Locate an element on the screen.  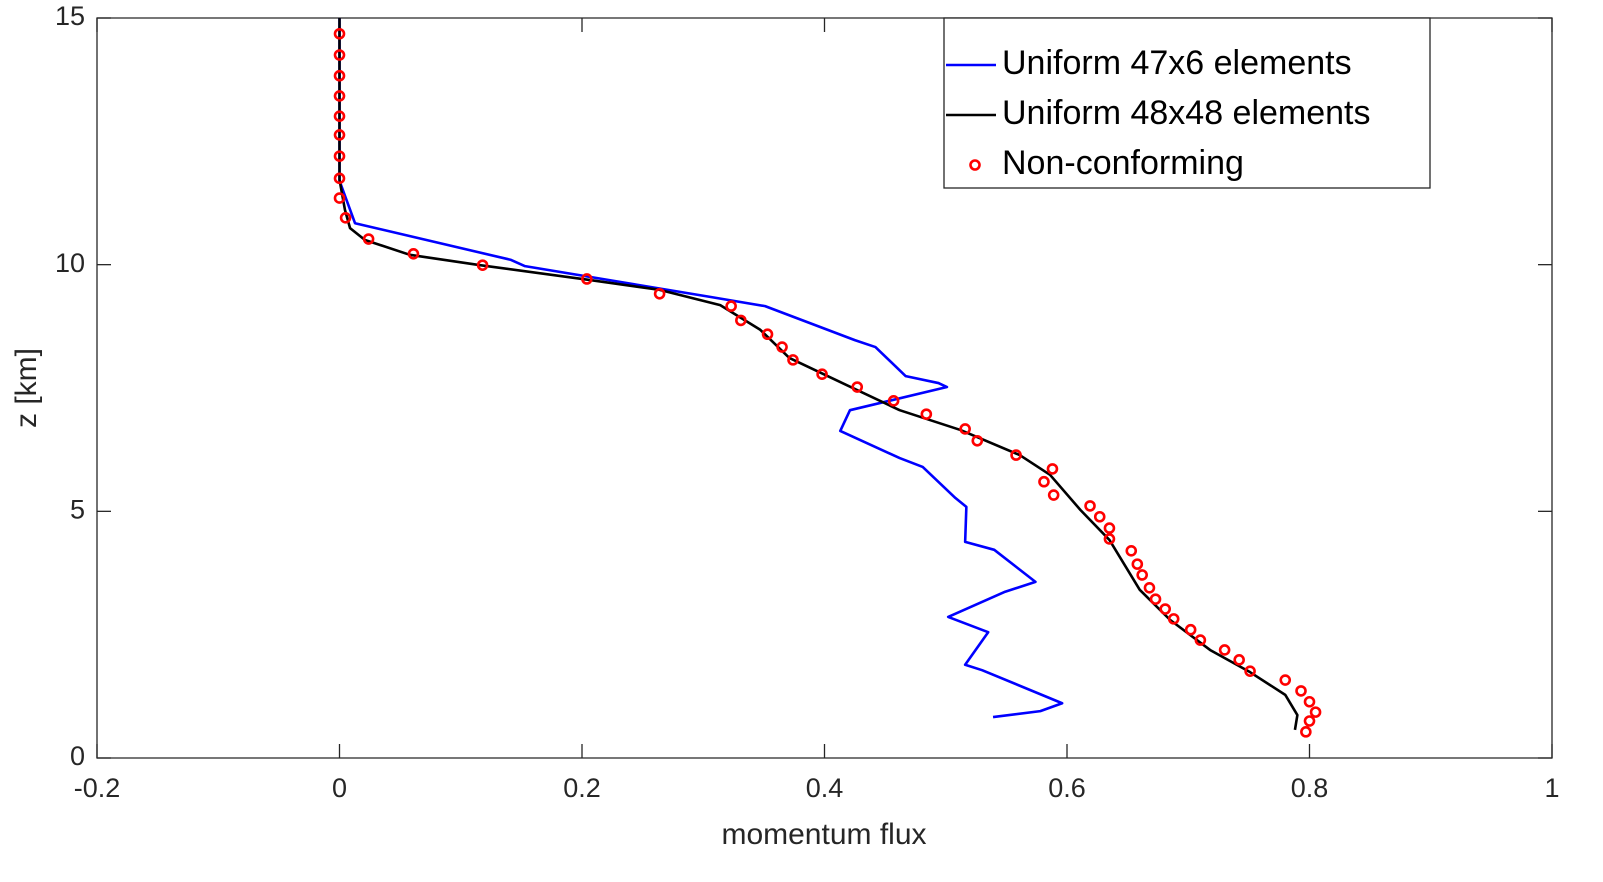
legend-label: Non-conforming is located at coordinates (1123, 163).